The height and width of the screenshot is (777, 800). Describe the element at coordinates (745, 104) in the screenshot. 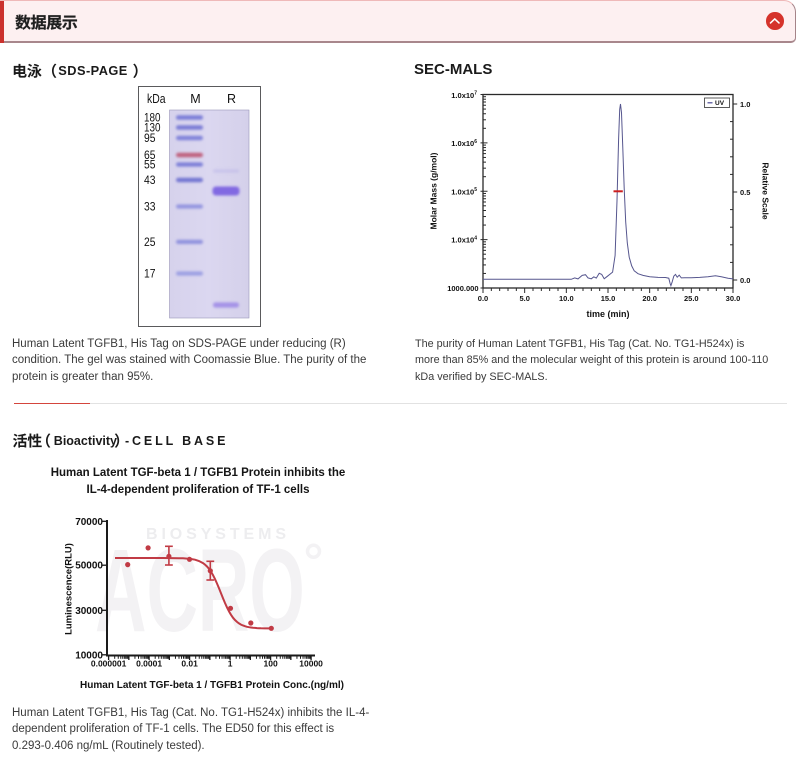

I see `svg-text: 1.0` at that location.